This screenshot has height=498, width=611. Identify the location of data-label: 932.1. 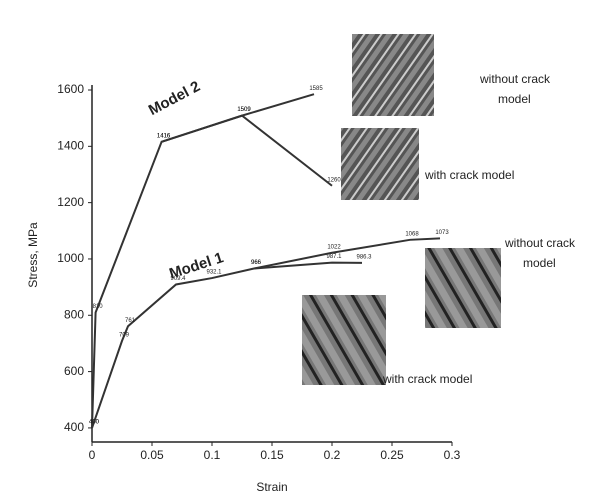
(214, 273).